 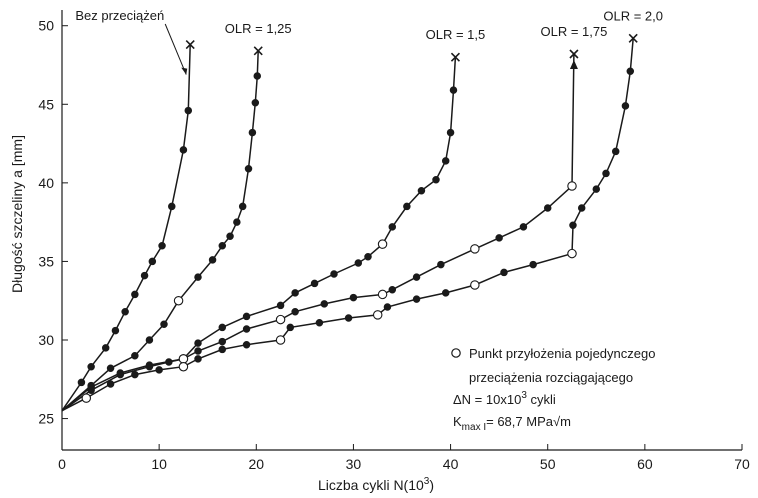 I want to click on y-tick-label: 30, so click(x=46, y=340).